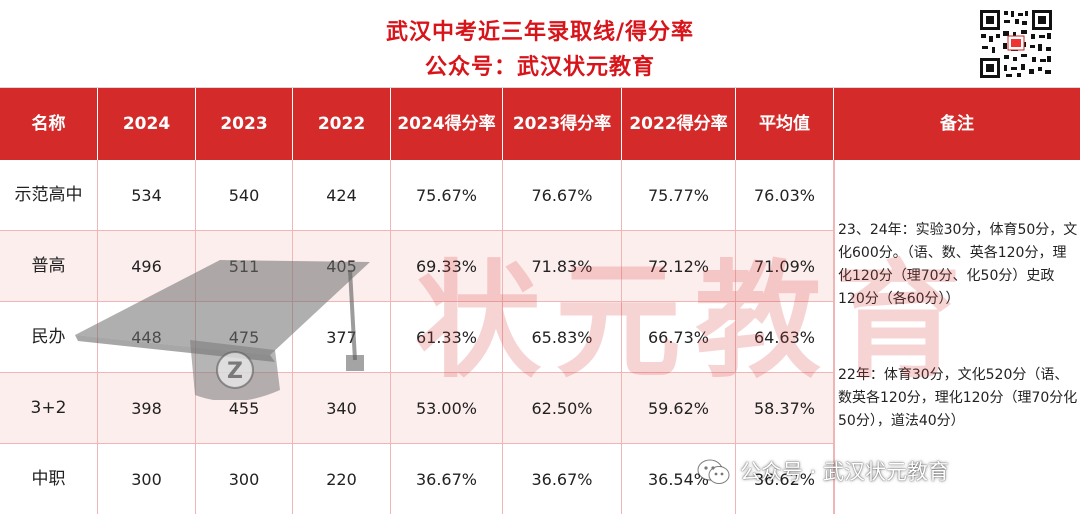 Image resolution: width=1080 pixels, height=514 pixels. Describe the element at coordinates (447, 337) in the screenshot. I see `cell-2024-rate: 61.33%` at that location.